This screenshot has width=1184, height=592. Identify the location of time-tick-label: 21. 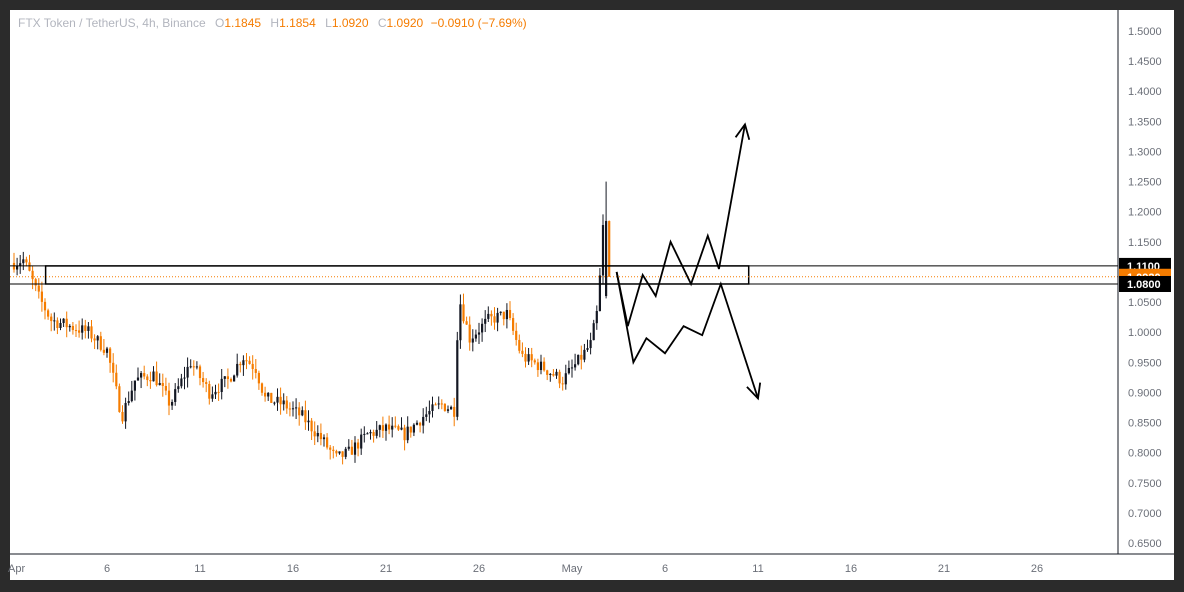
(944, 569).